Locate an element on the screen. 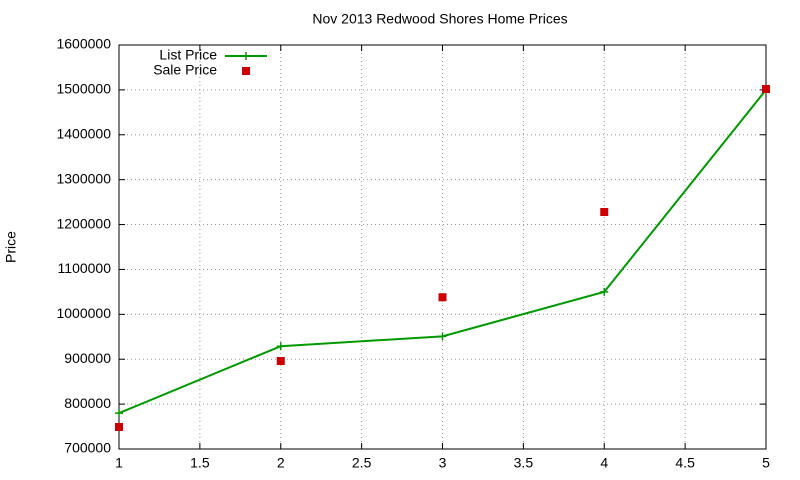 This screenshot has width=800, height=480. y-tick-label: 1300000 is located at coordinates (83, 178).